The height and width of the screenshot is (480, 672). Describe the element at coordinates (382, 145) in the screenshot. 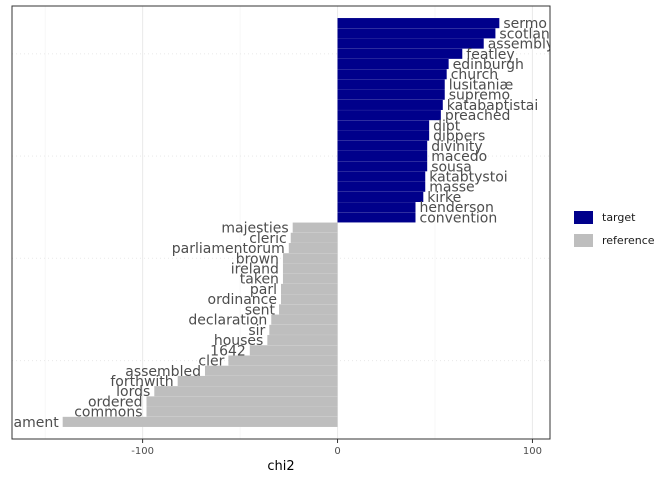

I see `bar-divinity` at that location.